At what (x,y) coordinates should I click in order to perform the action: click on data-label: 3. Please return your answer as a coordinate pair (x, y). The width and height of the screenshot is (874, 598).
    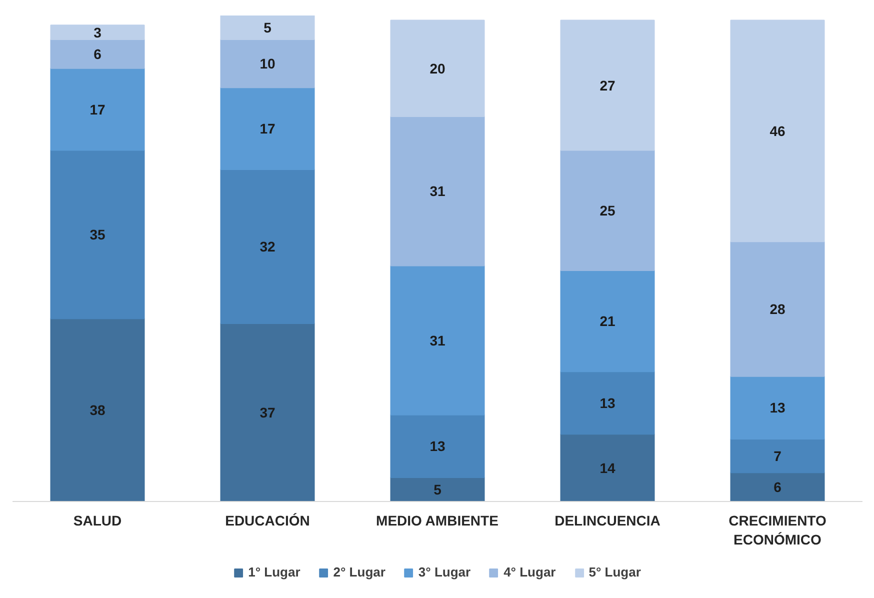
    Looking at the image, I should click on (98, 32).